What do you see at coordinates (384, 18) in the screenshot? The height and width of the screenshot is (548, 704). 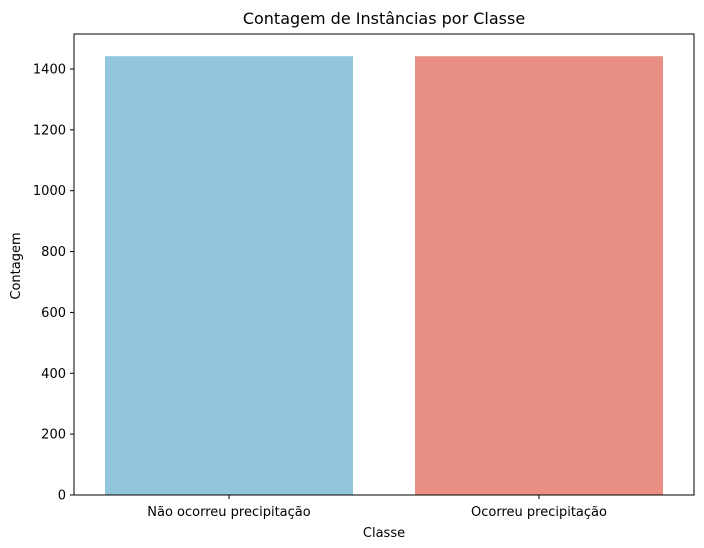 I see `chart-title: Contagem de Instâncias por Classe` at bounding box center [384, 18].